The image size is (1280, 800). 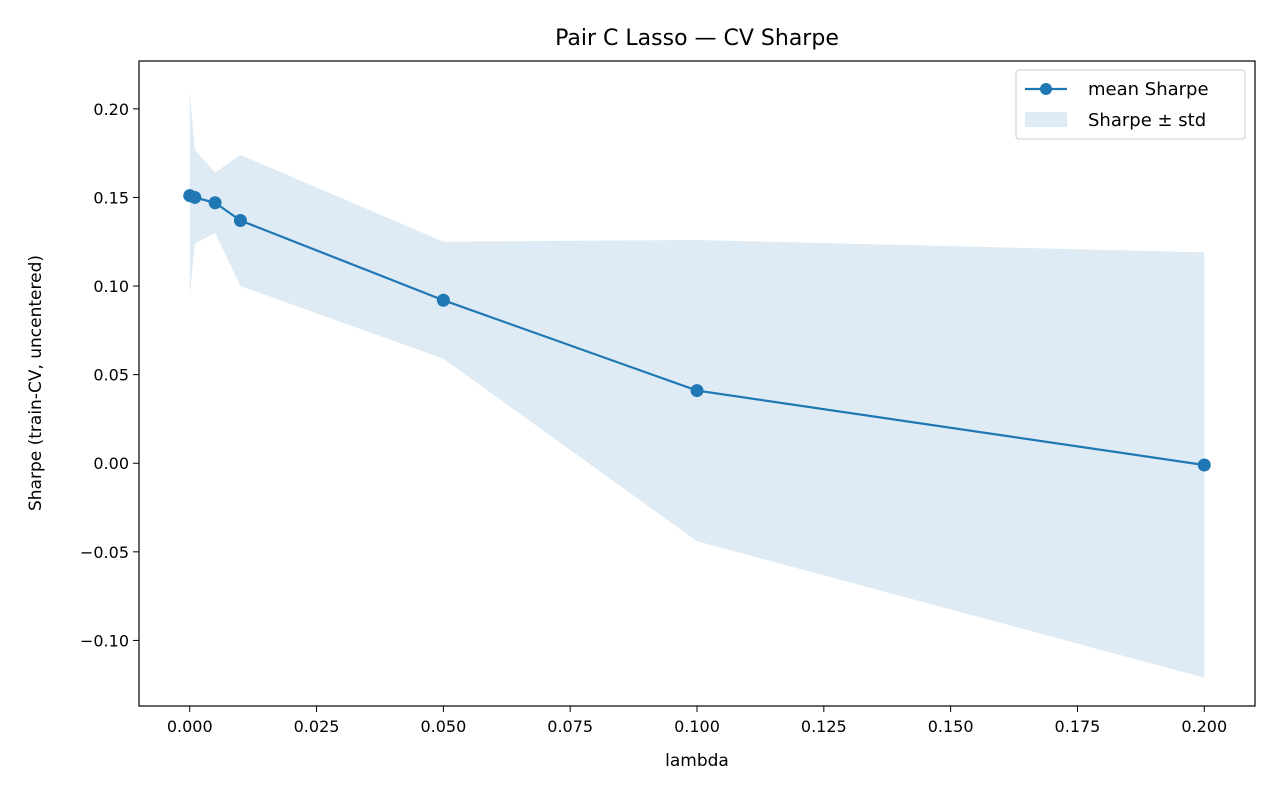 What do you see at coordinates (1046, 89) in the screenshot?
I see `legend-marker-swatch` at bounding box center [1046, 89].